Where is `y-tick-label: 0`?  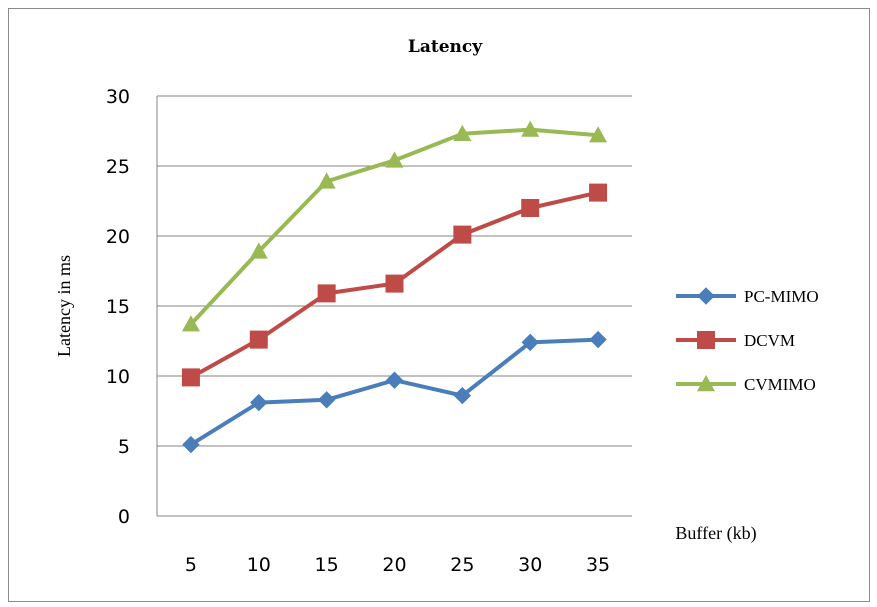 y-tick-label: 0 is located at coordinates (124, 517).